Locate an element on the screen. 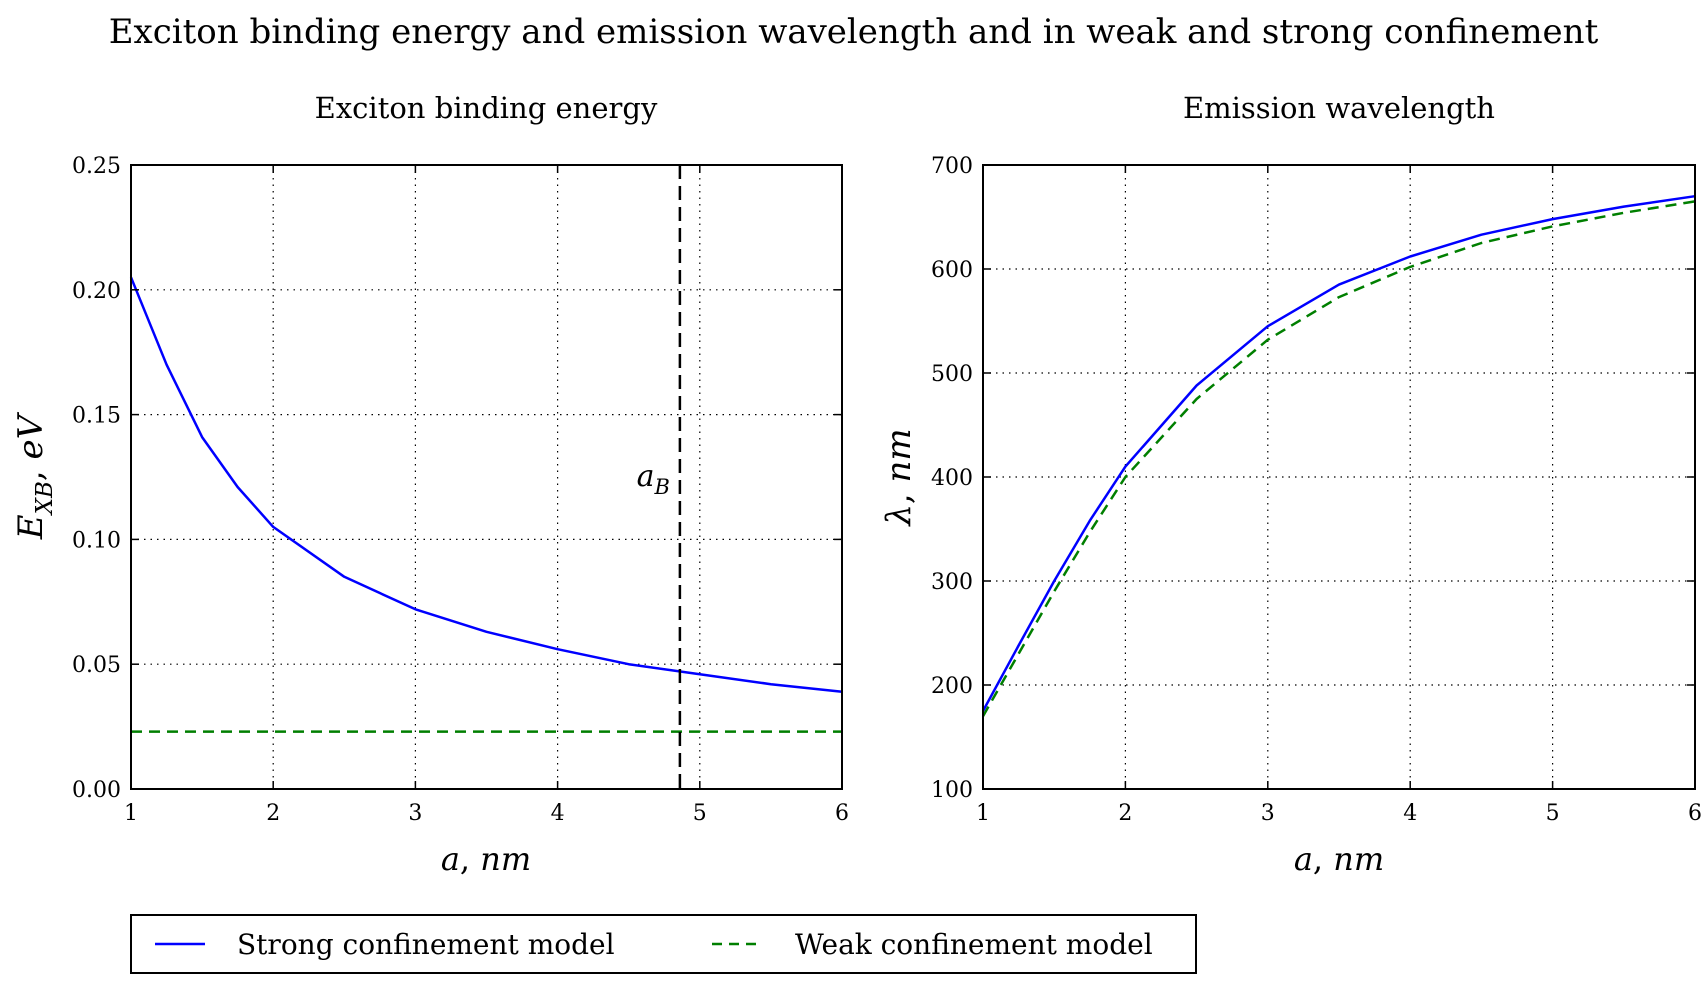  y-tick-label: 500 is located at coordinates (952, 374).